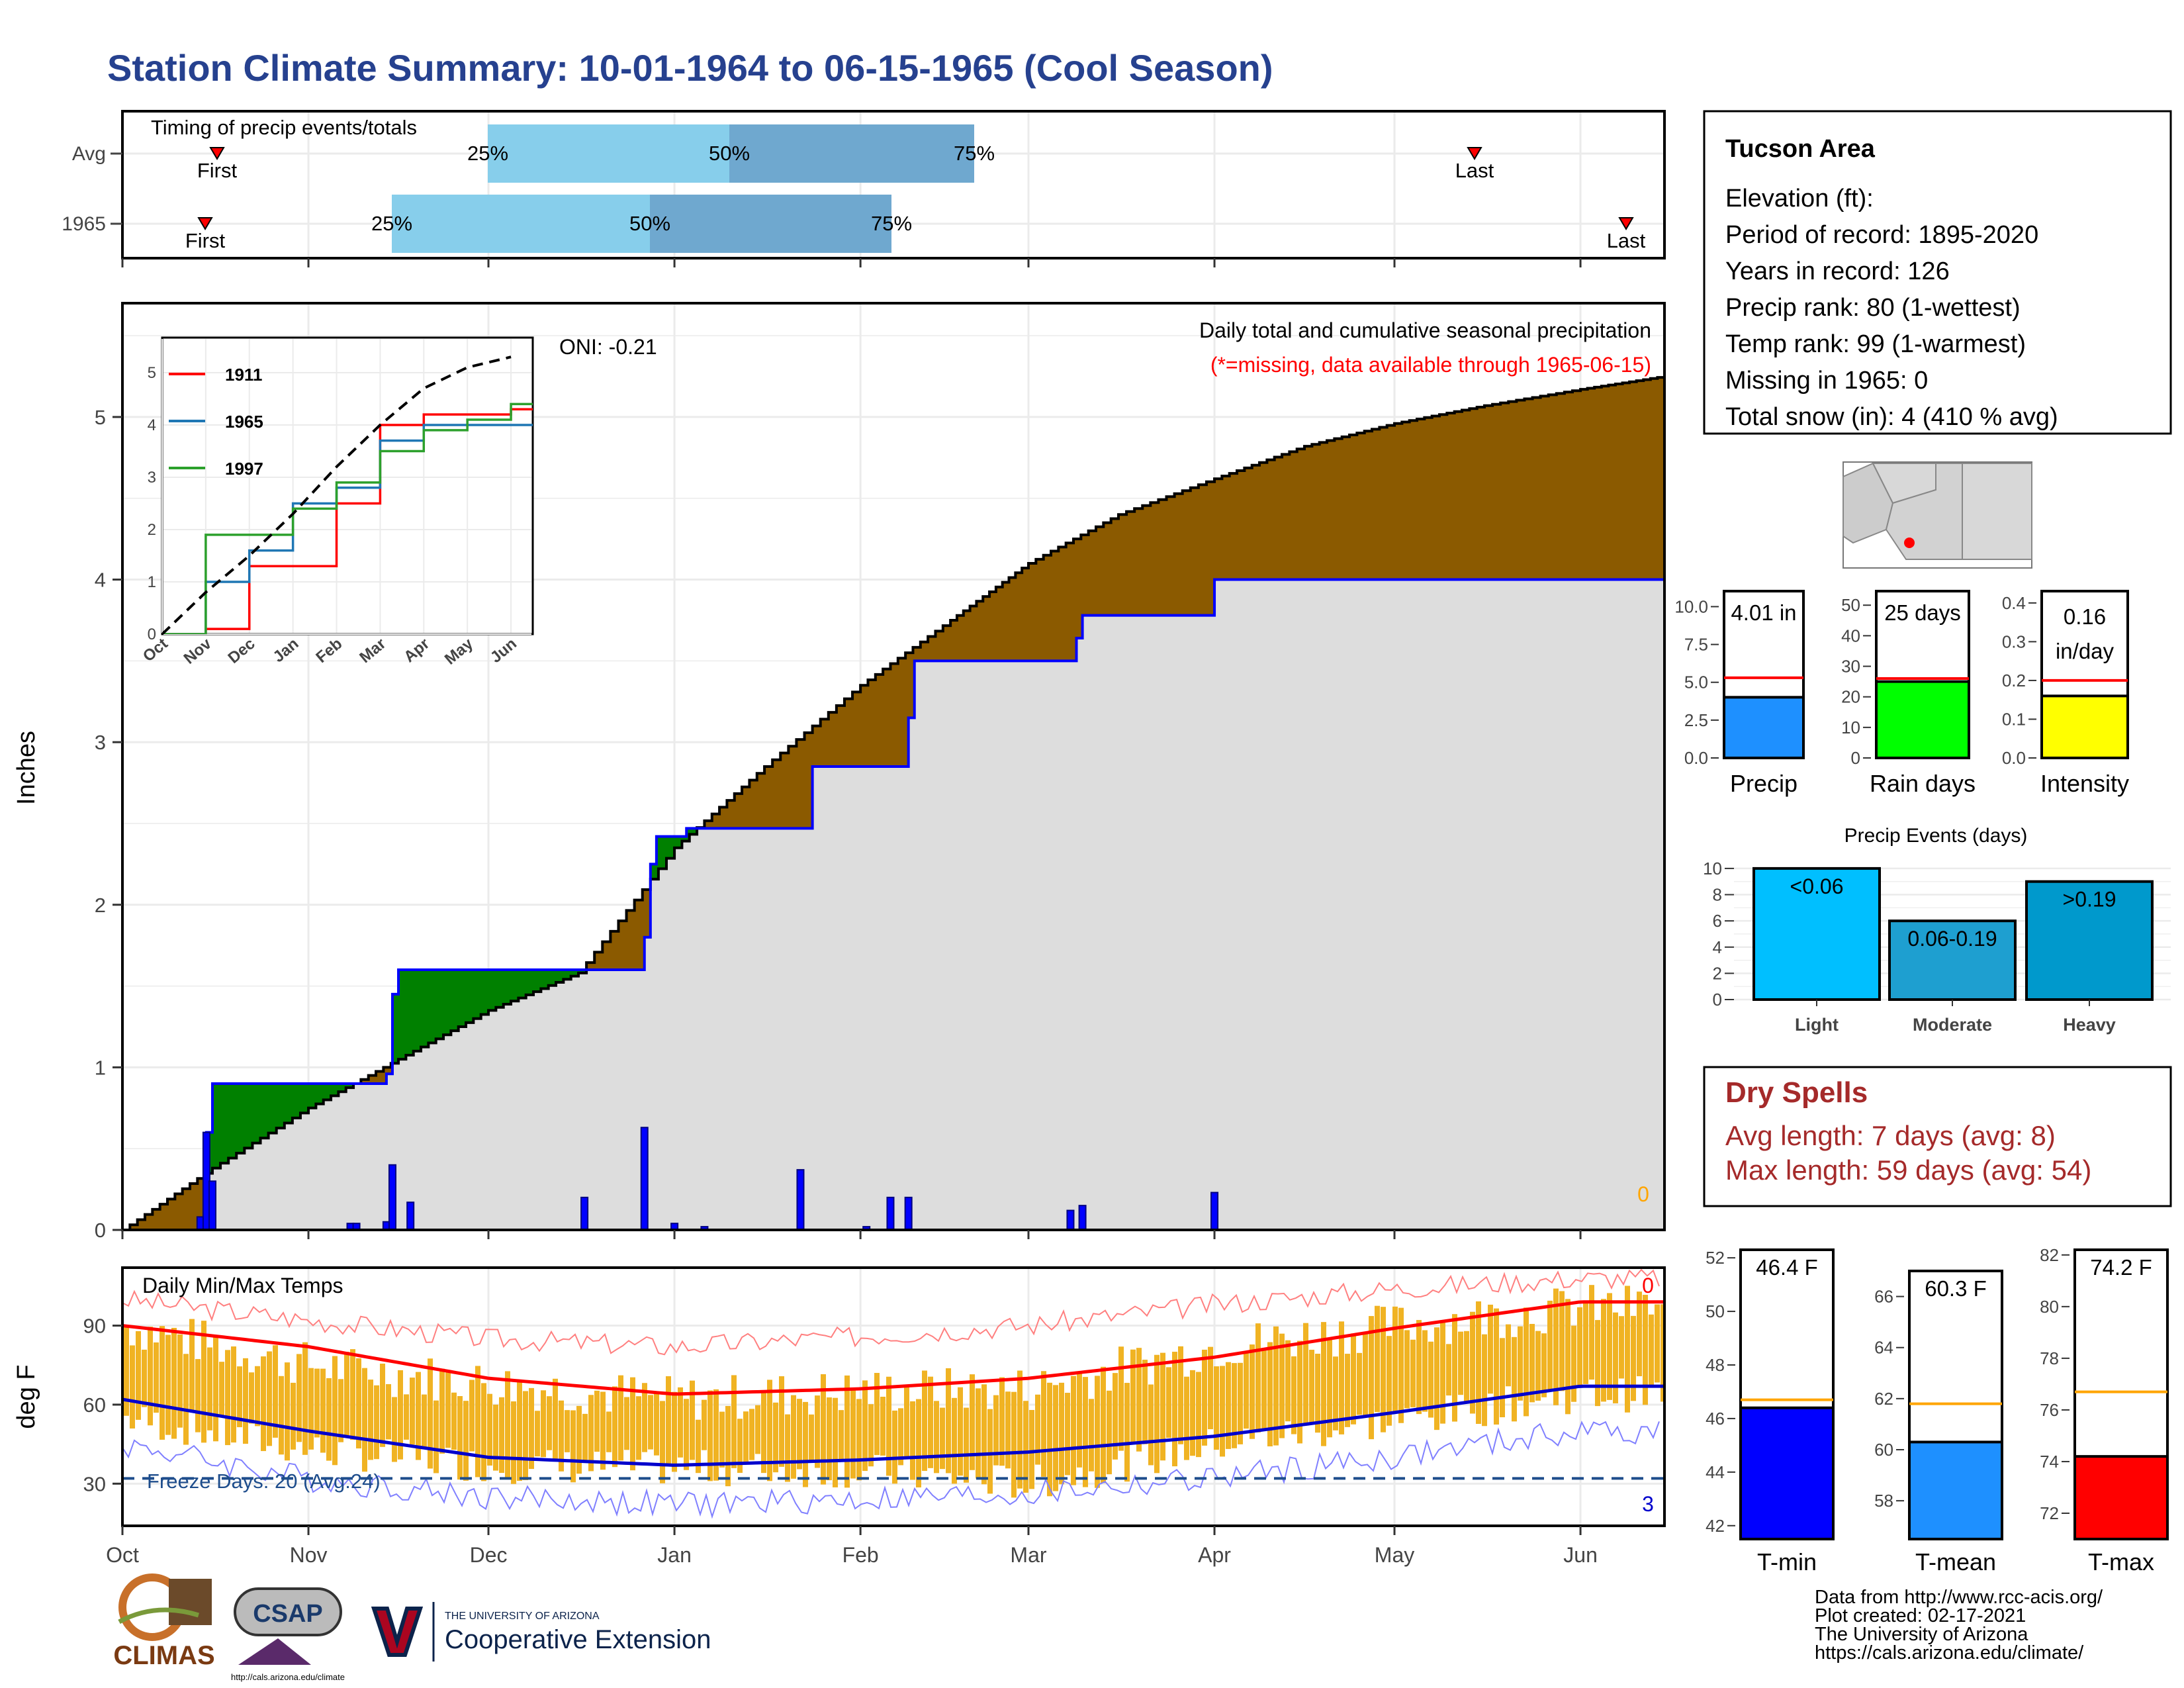  What do you see at coordinates (2049, 1462) in the screenshot?
I see `temp-summary-y-tick-label: 74` at bounding box center [2049, 1462].